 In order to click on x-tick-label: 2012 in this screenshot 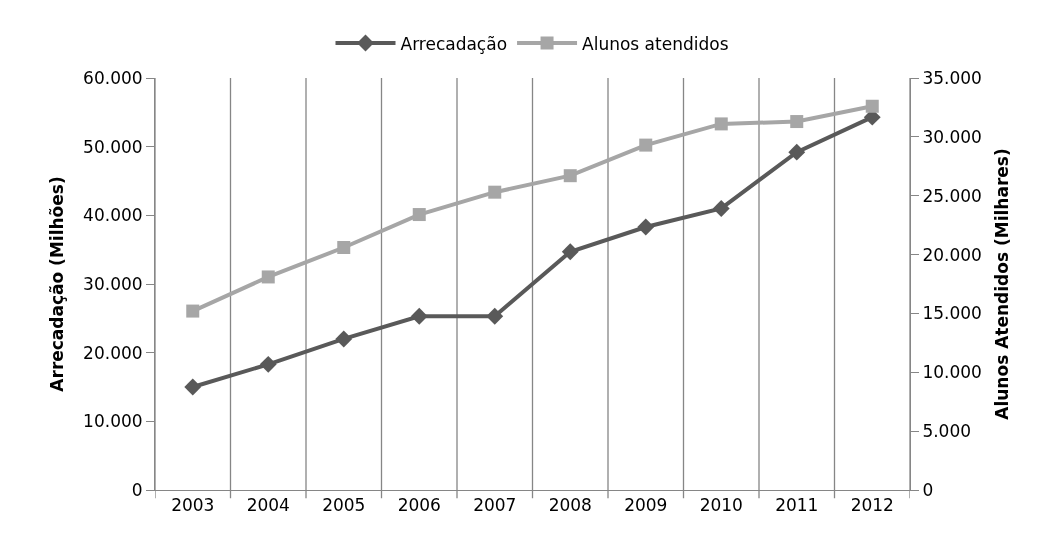, I will do `click(872, 505)`.